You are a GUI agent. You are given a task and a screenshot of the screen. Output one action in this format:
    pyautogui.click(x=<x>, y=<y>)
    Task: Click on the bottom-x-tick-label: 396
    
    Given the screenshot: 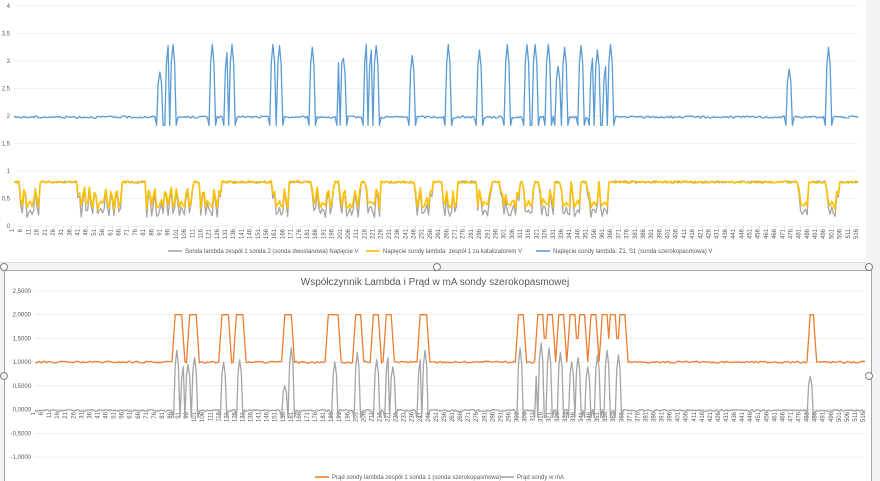 What is the action you would take?
    pyautogui.click(x=671, y=416)
    